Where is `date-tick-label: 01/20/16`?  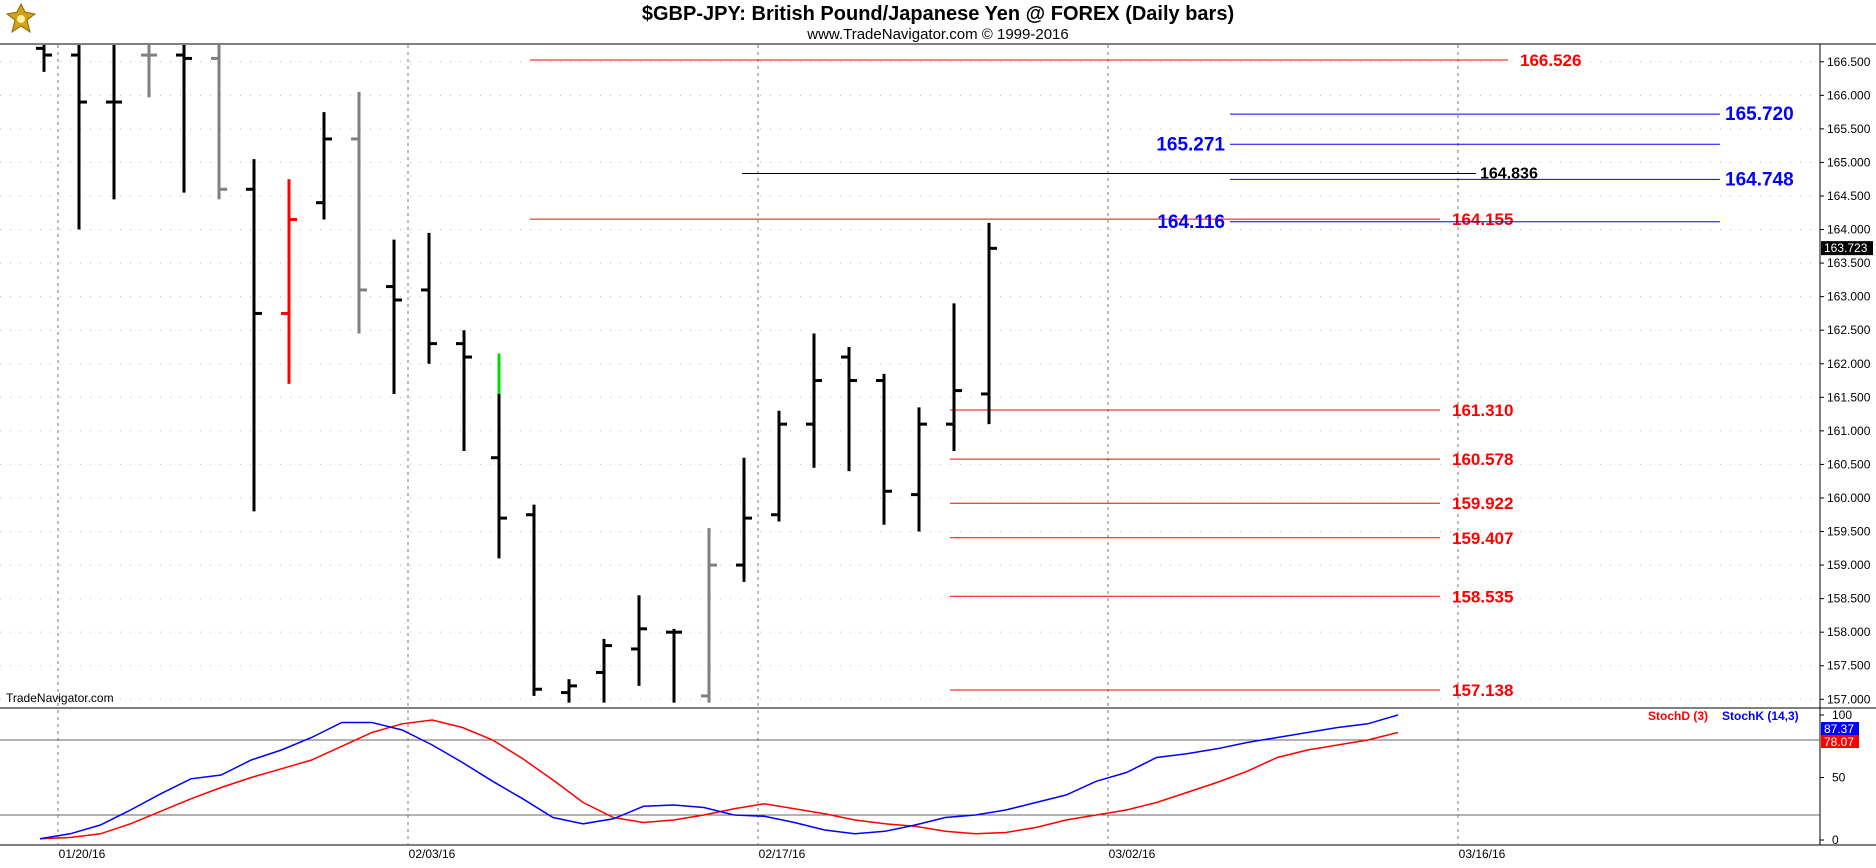
date-tick-label: 01/20/16 is located at coordinates (82, 854).